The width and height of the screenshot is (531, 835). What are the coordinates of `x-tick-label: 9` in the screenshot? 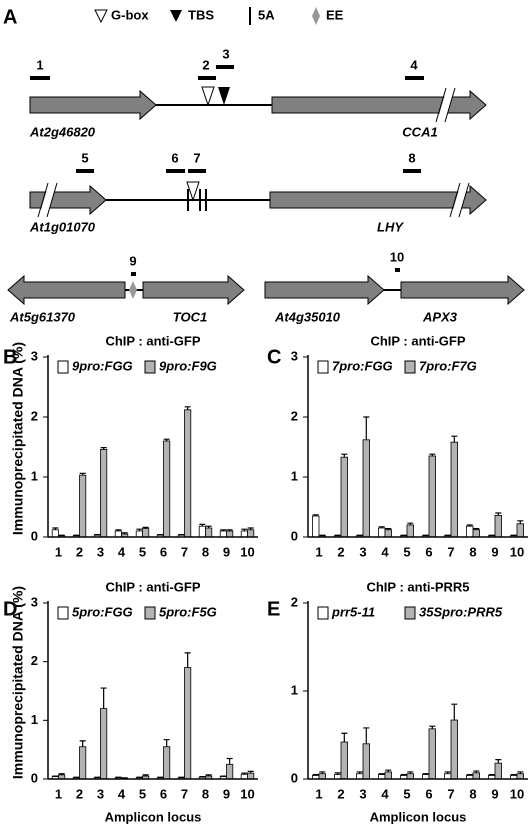 It's located at (494, 793).